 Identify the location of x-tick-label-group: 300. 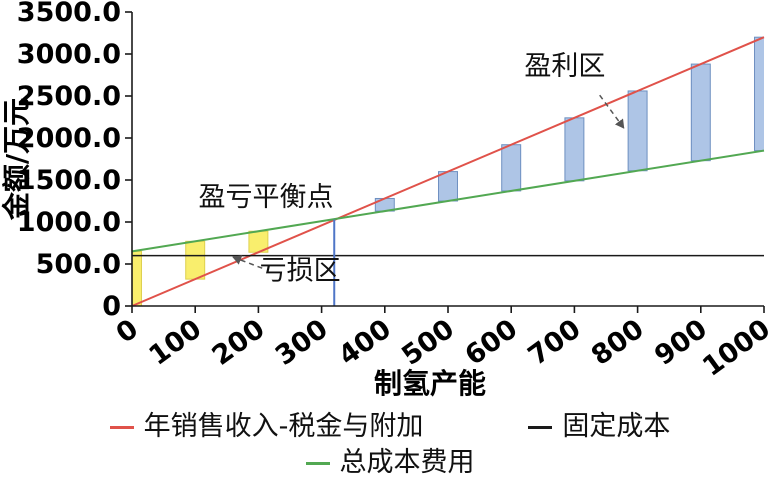
(302, 343).